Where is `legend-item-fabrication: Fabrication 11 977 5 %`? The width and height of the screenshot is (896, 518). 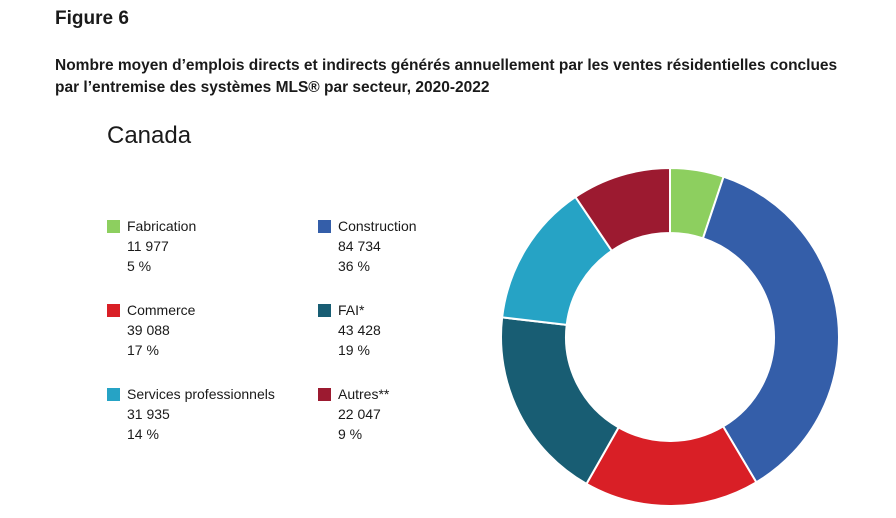
legend-item-fabrication: Fabrication 11 977 5 % is located at coordinates (202, 246).